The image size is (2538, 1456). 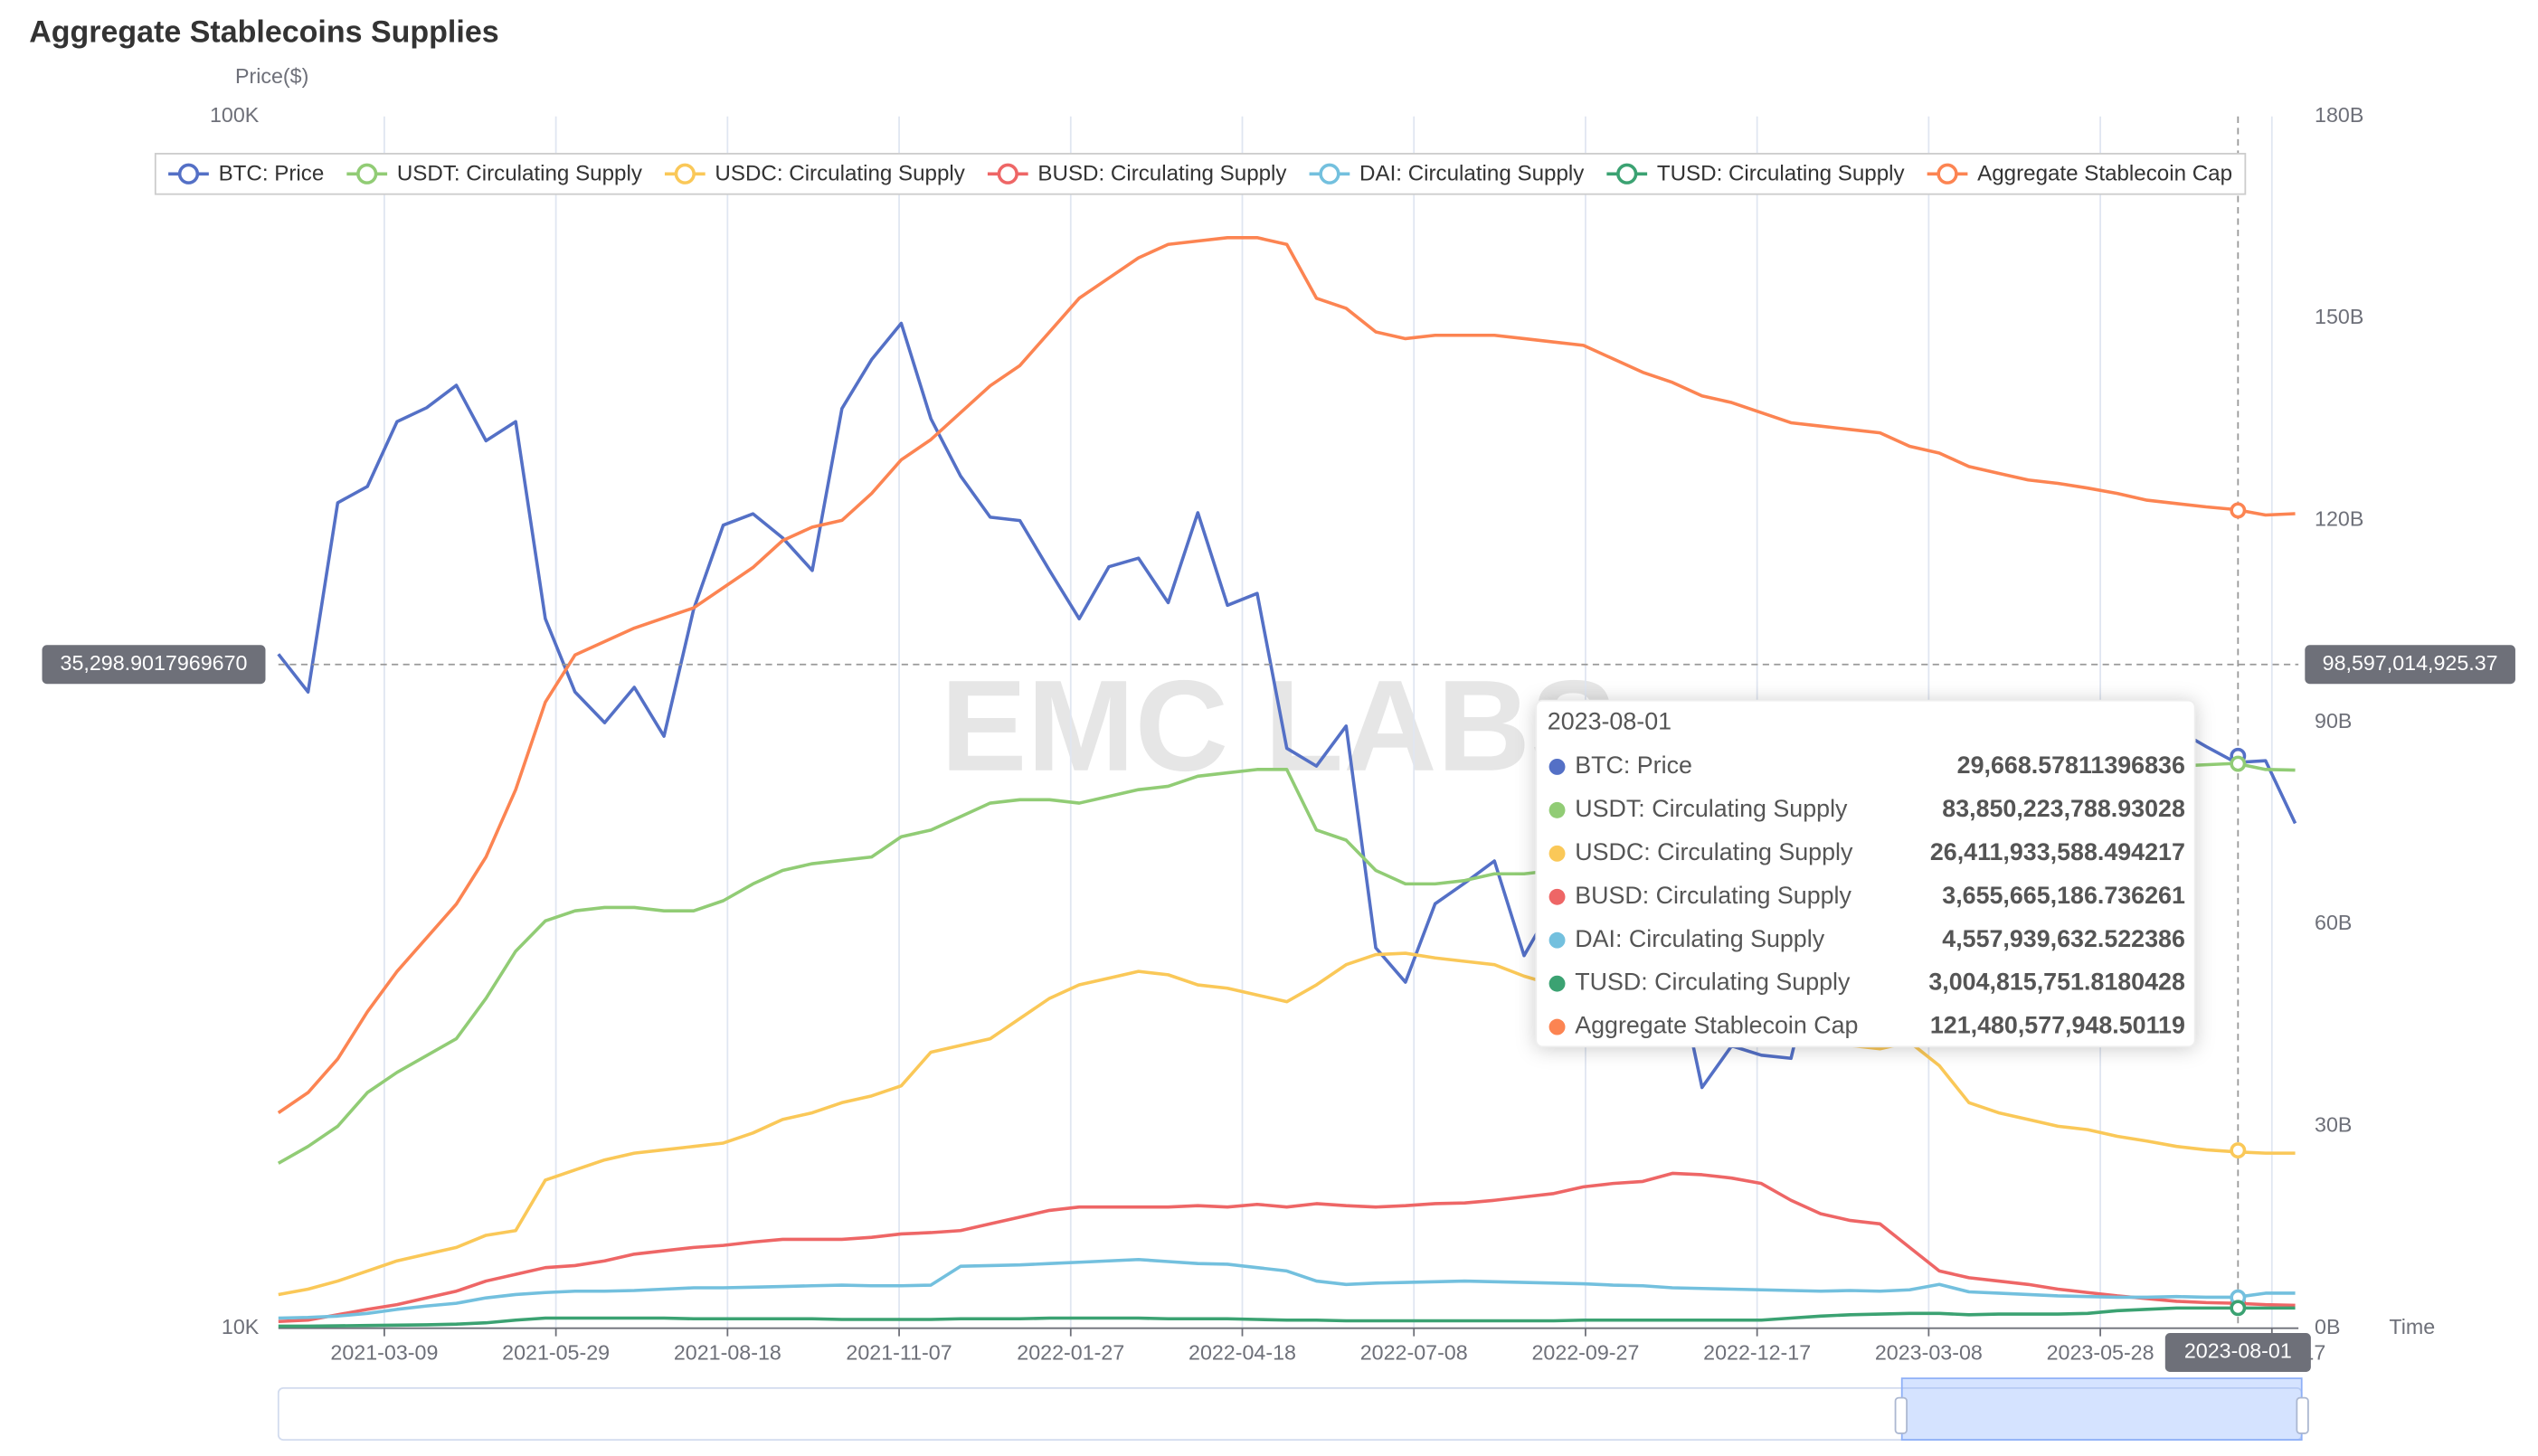 What do you see at coordinates (2104, 174) in the screenshot?
I see `legend-label: Aggregate Stablecoin Cap` at bounding box center [2104, 174].